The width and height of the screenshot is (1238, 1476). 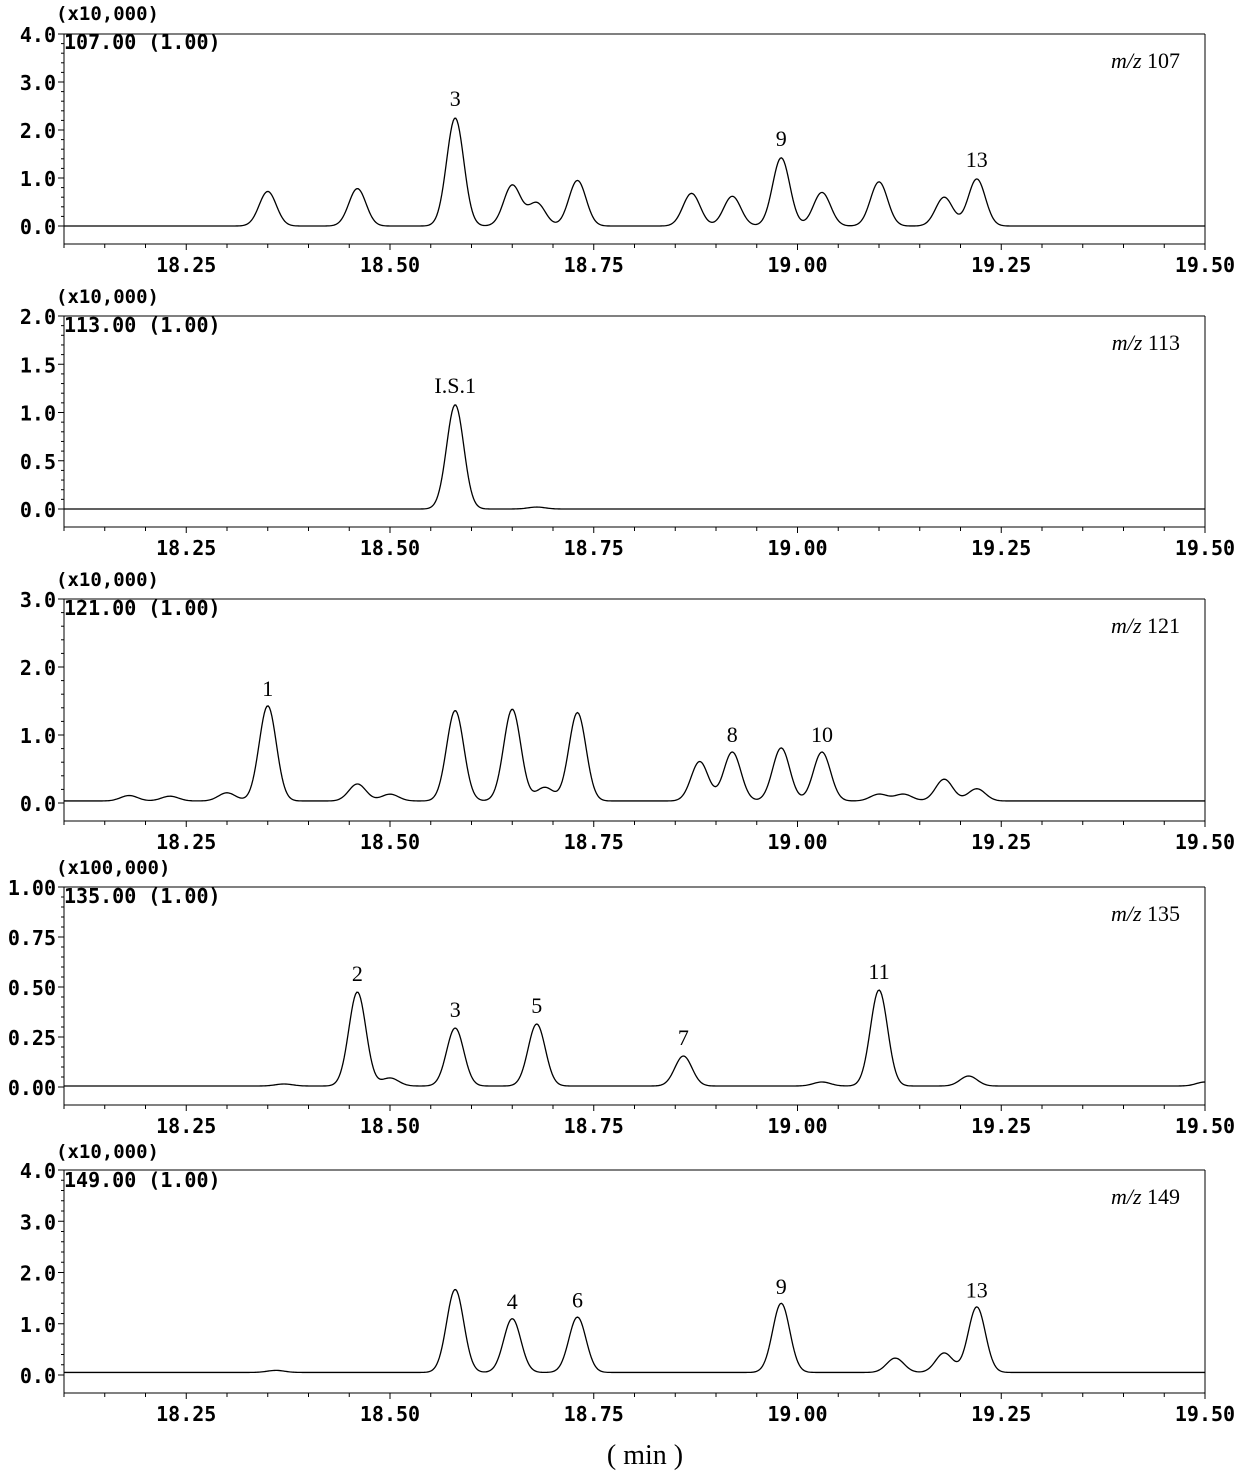 What do you see at coordinates (536, 1005) in the screenshot?
I see `peak-label: 5` at bounding box center [536, 1005].